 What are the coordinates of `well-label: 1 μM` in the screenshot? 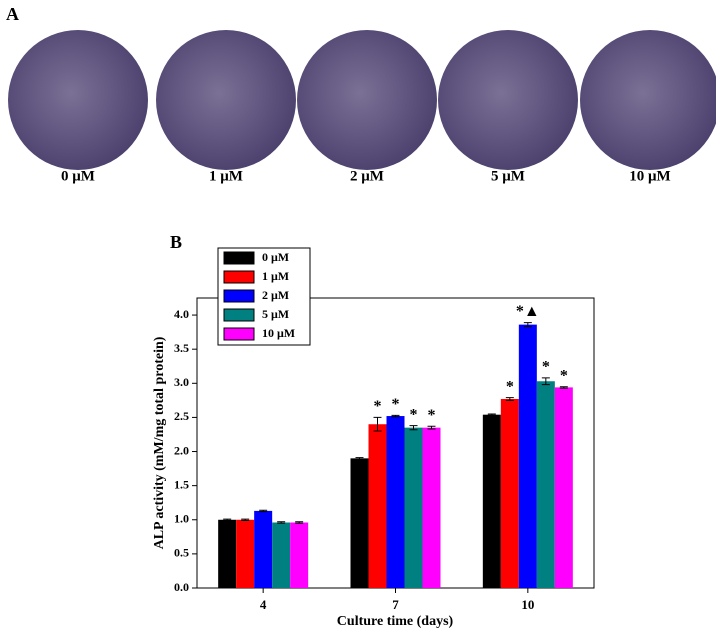 It's located at (226, 176).